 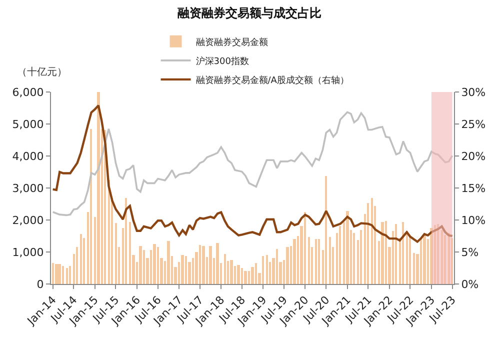 What do you see at coordinates (28, 220) in the screenshot?
I see `y-tick-label: 2,000` at bounding box center [28, 220].